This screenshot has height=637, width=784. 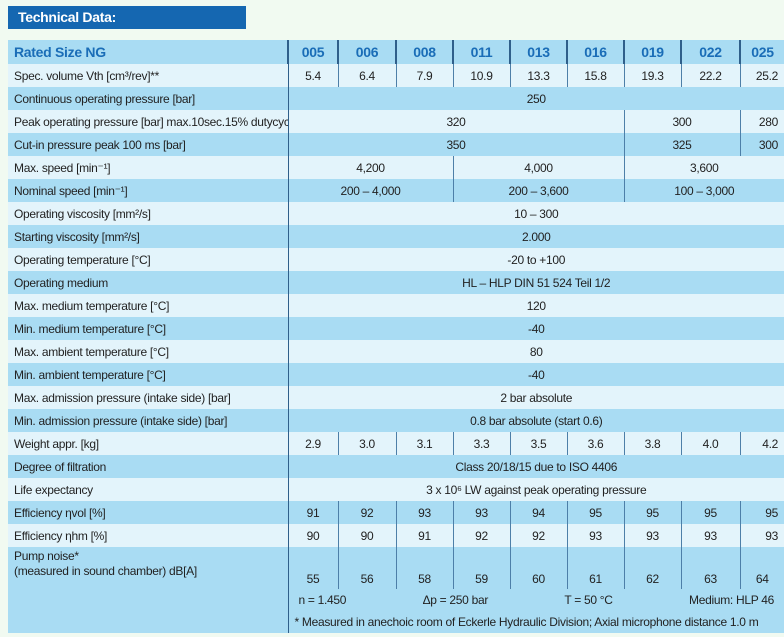 I want to click on row-value: 0.8 bar absolute (start 0.6), so click(x=536, y=420).